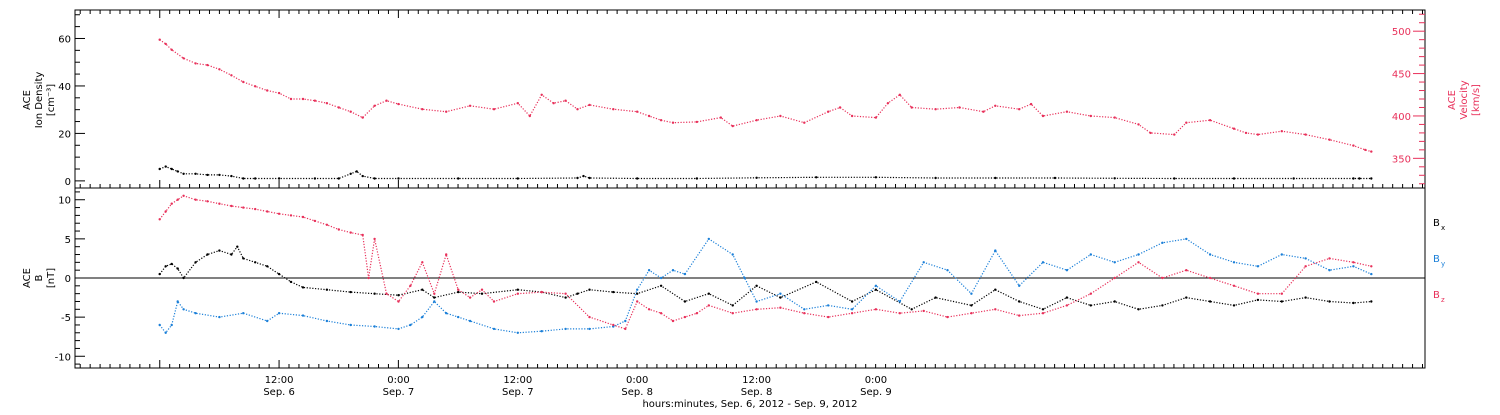 The width and height of the screenshot is (1500, 415). What do you see at coordinates (757, 392) in the screenshot?
I see `x-tick-date-label: Sep. 8` at bounding box center [757, 392].